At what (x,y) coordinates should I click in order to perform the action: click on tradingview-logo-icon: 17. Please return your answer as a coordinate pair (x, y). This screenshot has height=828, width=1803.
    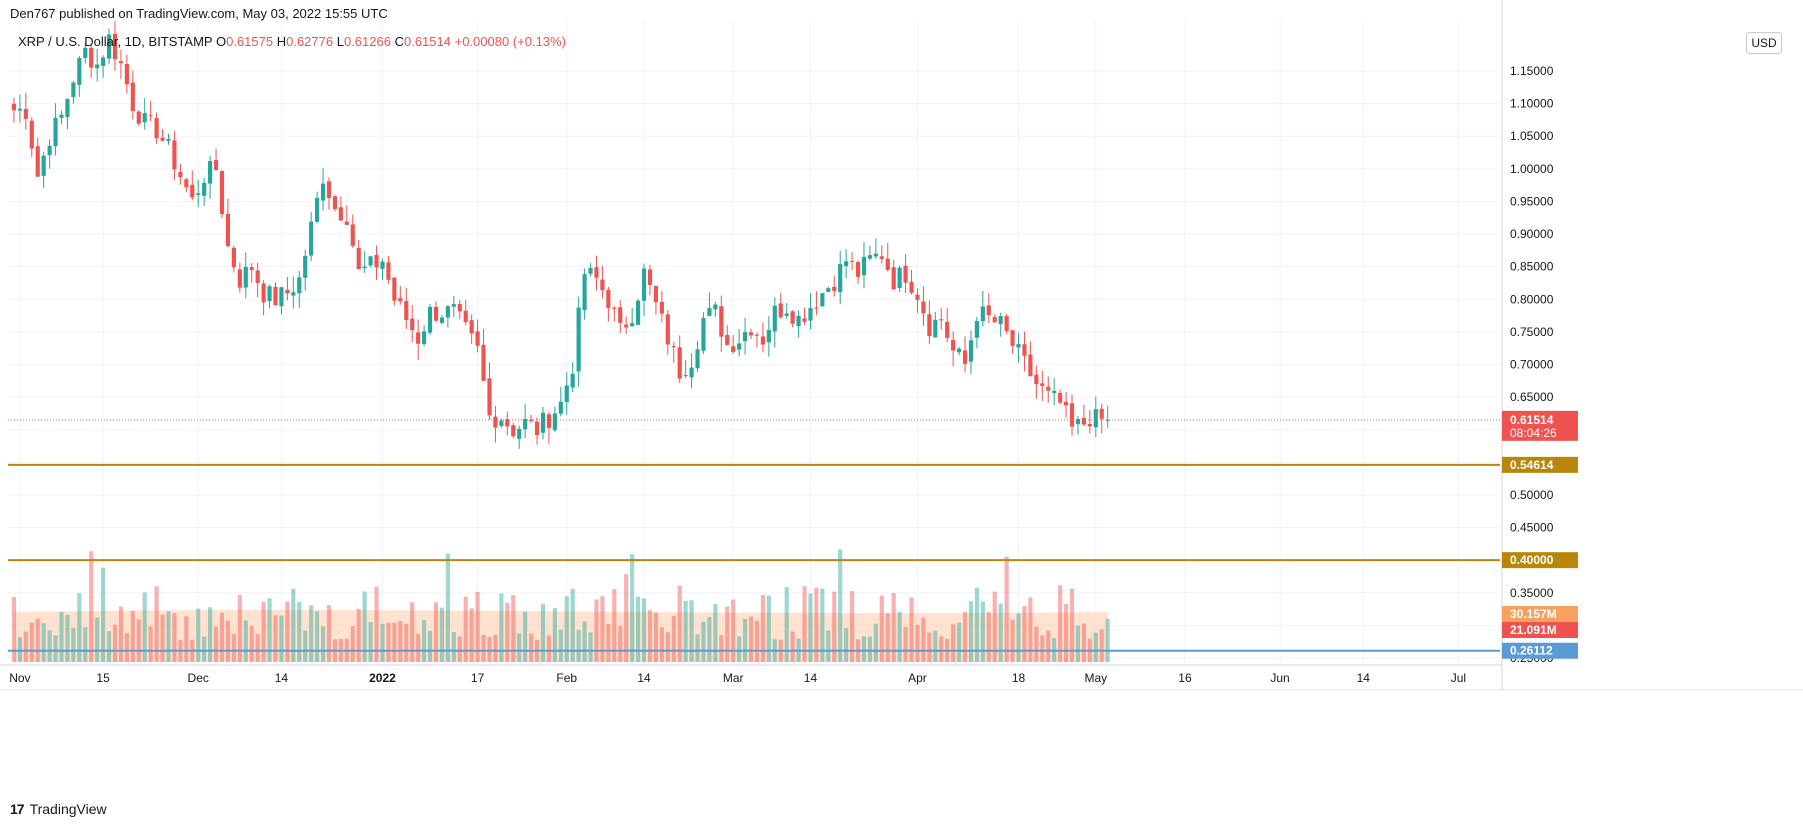
    Looking at the image, I should click on (17, 809).